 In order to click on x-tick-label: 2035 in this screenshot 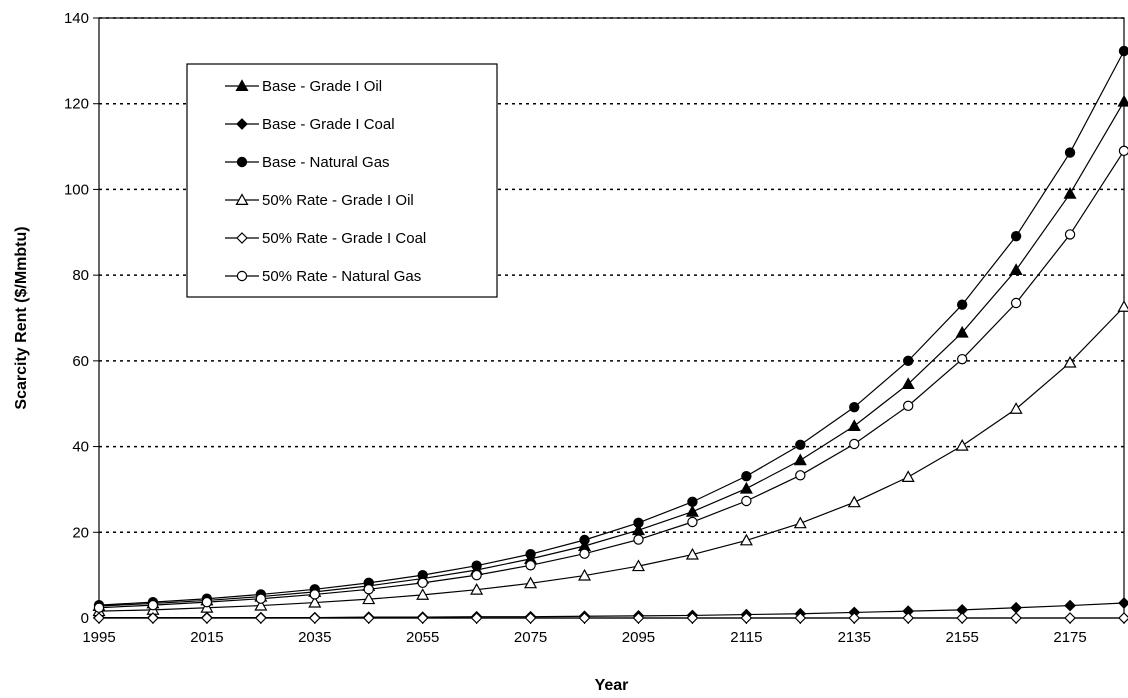, I will do `click(314, 637)`.